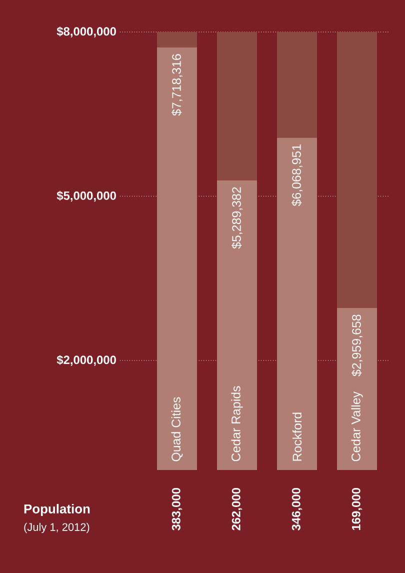  Describe the element at coordinates (177, 85) in the screenshot. I see `data-label: $7,718,316` at that location.